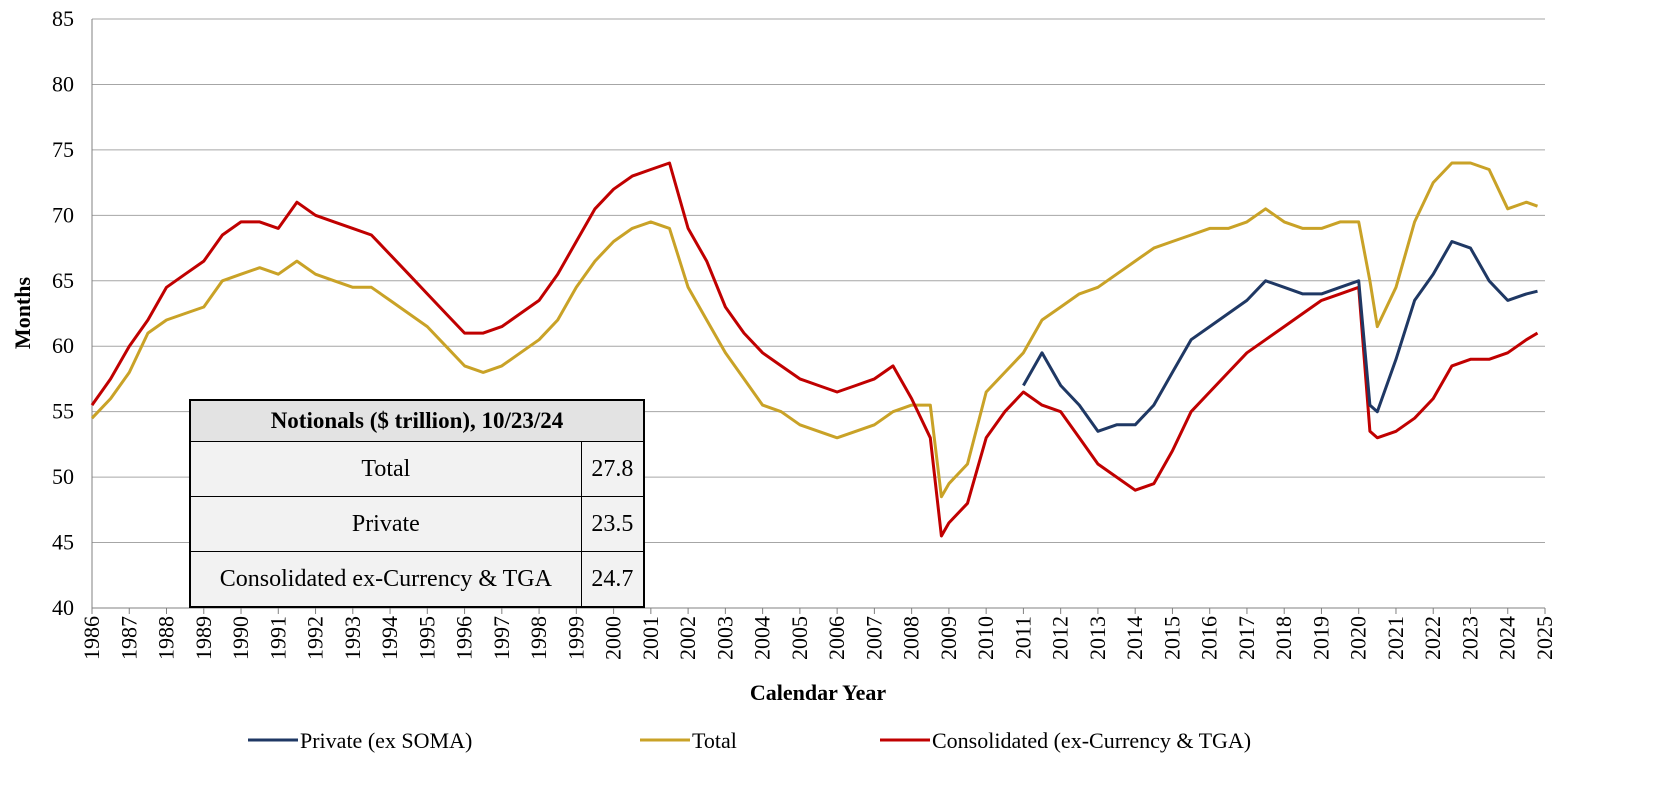 This screenshot has height=805, width=1673. Describe the element at coordinates (538, 638) in the screenshot. I see `x-tick-label: 1998` at that location.